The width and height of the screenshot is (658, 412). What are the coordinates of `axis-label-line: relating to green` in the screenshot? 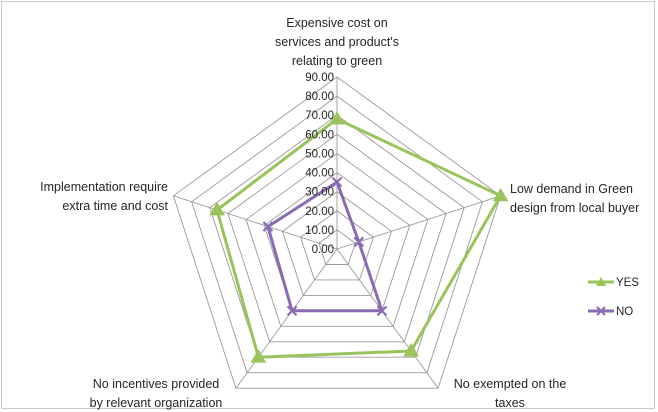 It's located at (337, 61).